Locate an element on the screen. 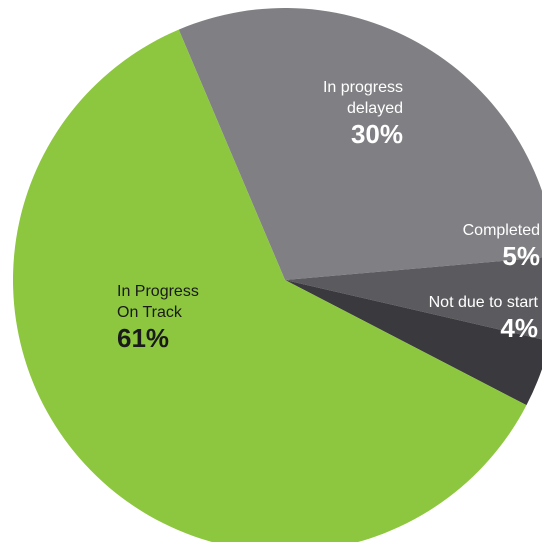 The width and height of the screenshot is (542, 542). slice-label-in-progress-delayed: In progress delayed 30% is located at coordinates (363, 114).